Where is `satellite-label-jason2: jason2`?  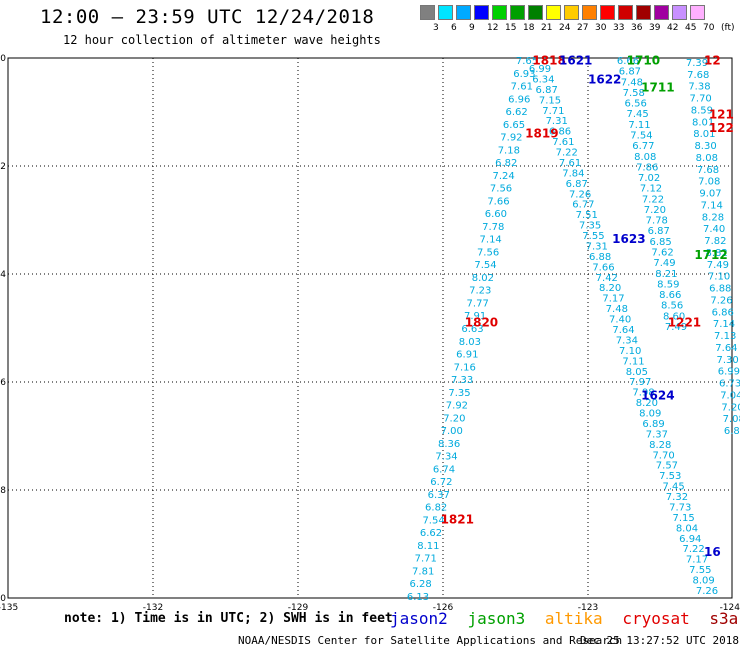
satellite-label-jason2: jason2 is located at coordinates (419, 618).